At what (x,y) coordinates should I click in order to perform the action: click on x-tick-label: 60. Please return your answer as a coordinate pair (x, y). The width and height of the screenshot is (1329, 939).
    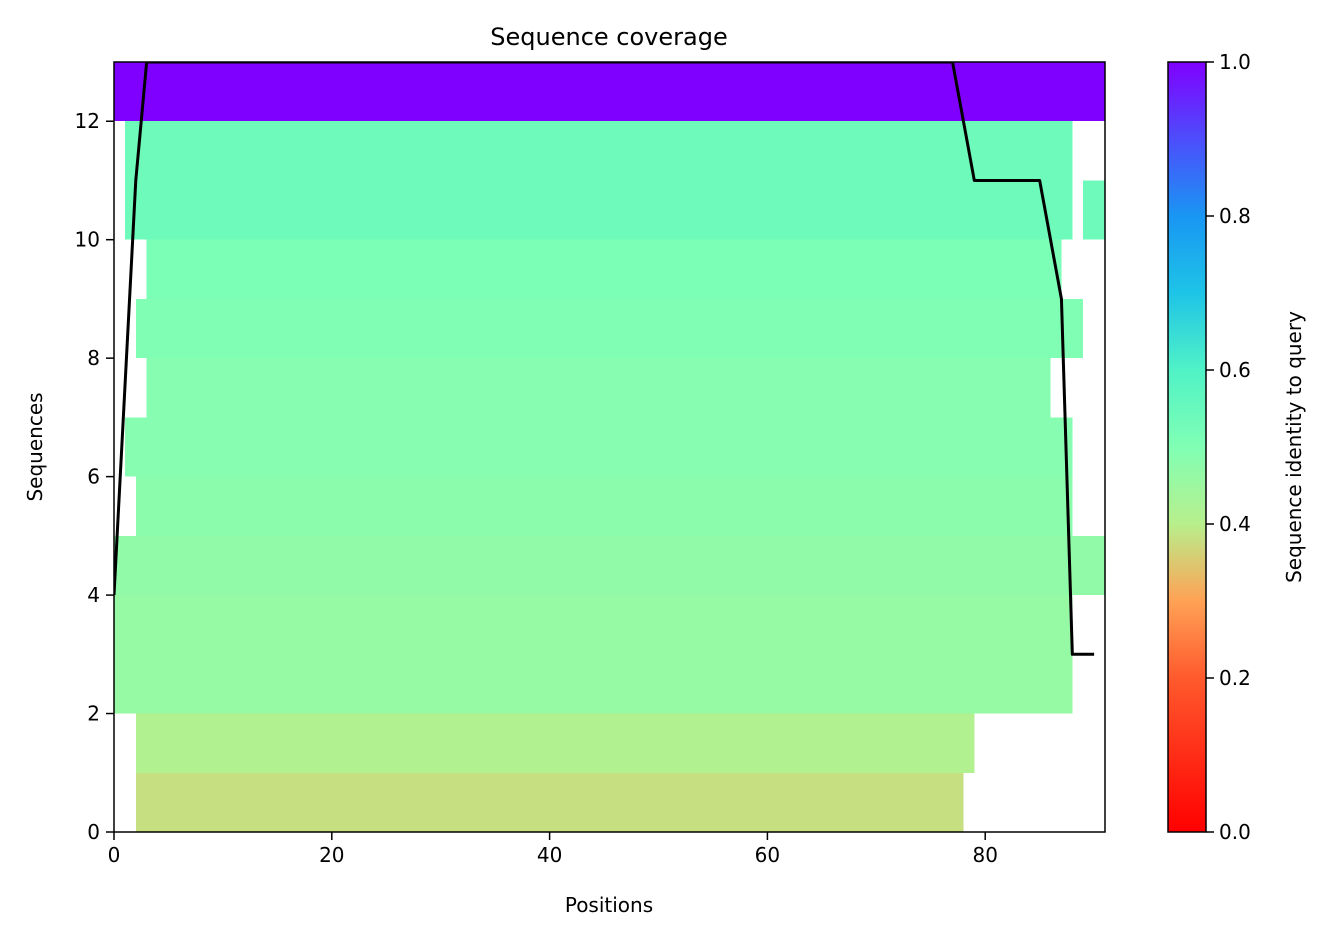
    Looking at the image, I should click on (767, 855).